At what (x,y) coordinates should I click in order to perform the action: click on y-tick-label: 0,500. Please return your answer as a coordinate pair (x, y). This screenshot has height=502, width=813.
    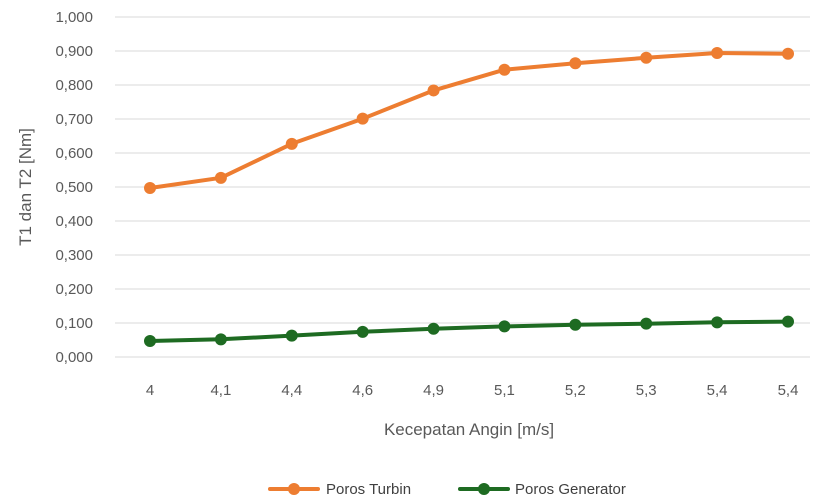
    Looking at the image, I should click on (74, 187).